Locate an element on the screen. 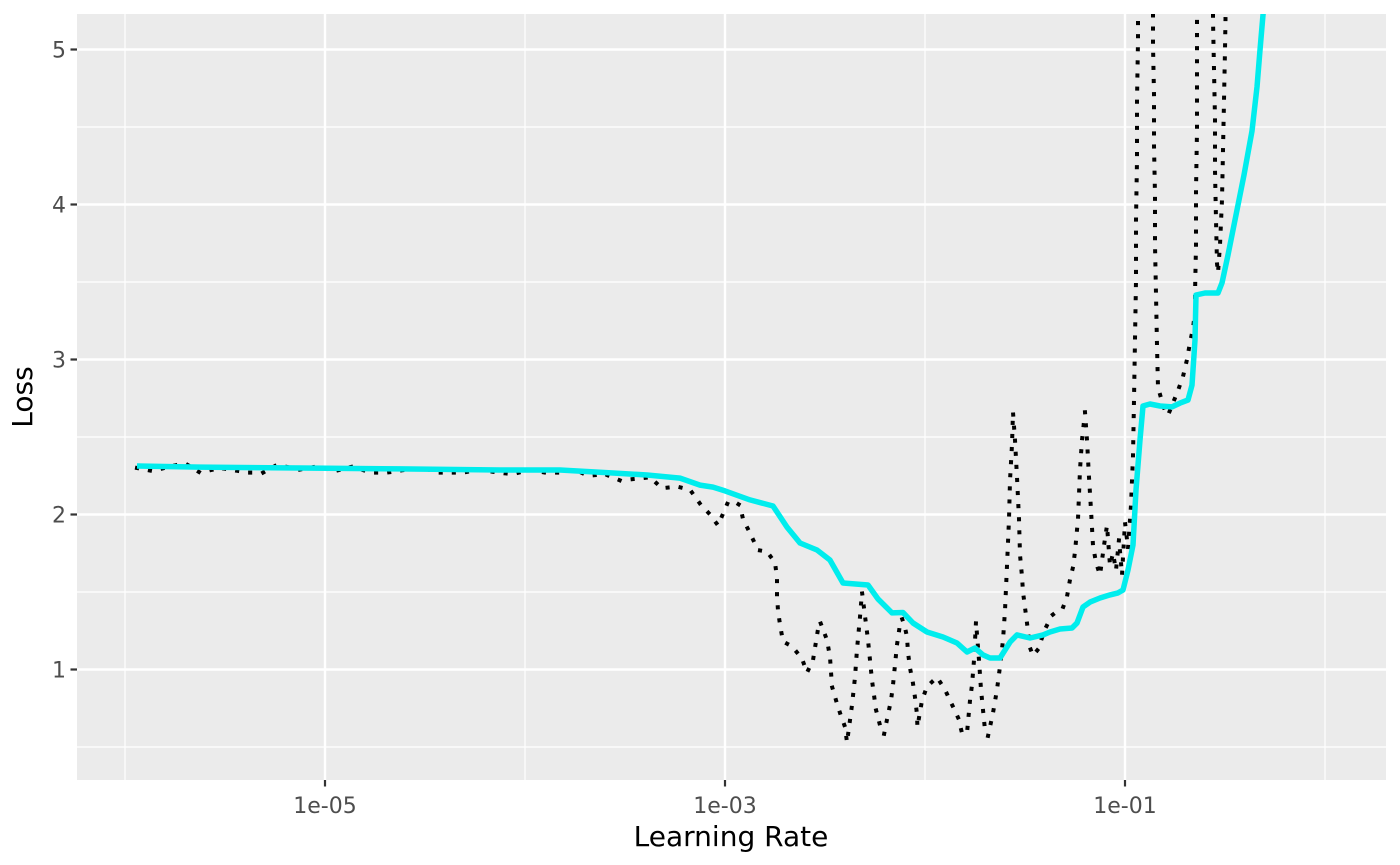 The width and height of the screenshot is (1400, 865). x-tick-label: 1e-03 is located at coordinates (724, 806).